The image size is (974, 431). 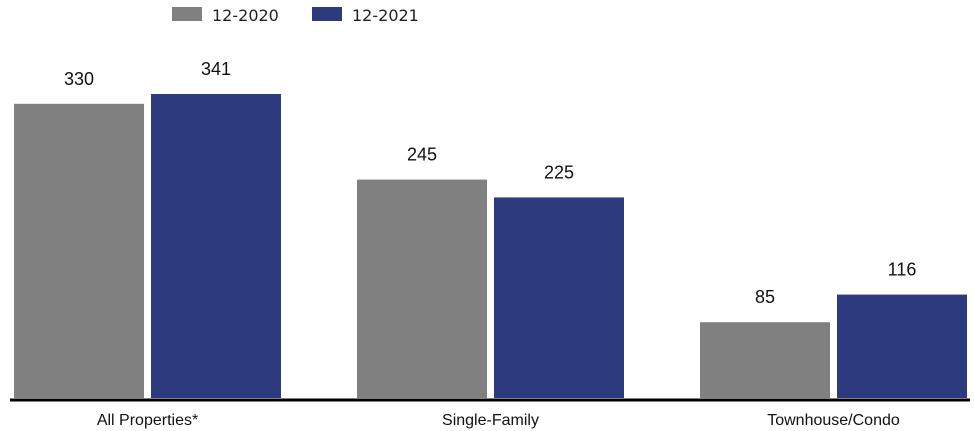 I want to click on category-label-1: All Properties*, so click(x=147, y=420).